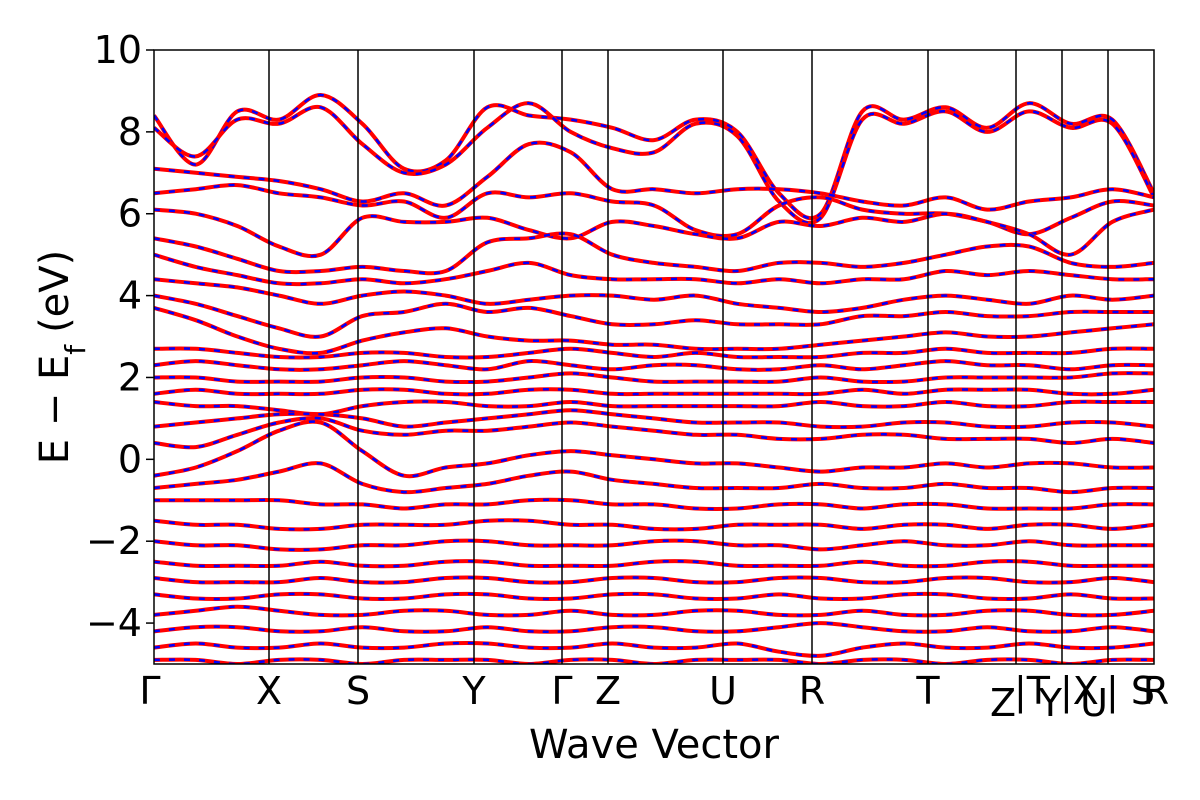 This screenshot has width=1200, height=800. What do you see at coordinates (269, 691) in the screenshot?
I see `x-tick-label: X` at bounding box center [269, 691].